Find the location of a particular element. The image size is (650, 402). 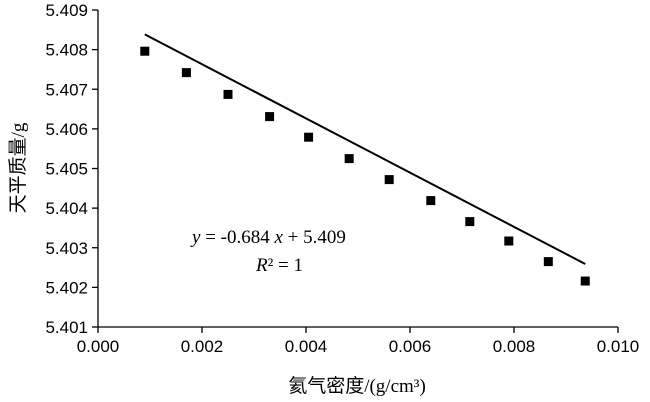

y-tick-label: 5.406 is located at coordinates (66, 129).